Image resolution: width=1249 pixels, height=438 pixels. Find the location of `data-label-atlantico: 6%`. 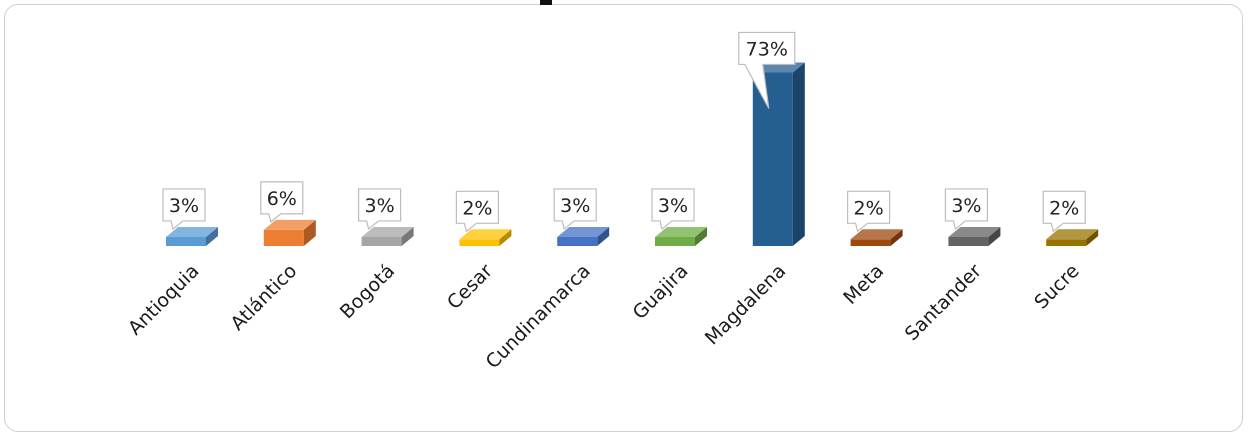

data-label-atlantico: 6% is located at coordinates (282, 202).